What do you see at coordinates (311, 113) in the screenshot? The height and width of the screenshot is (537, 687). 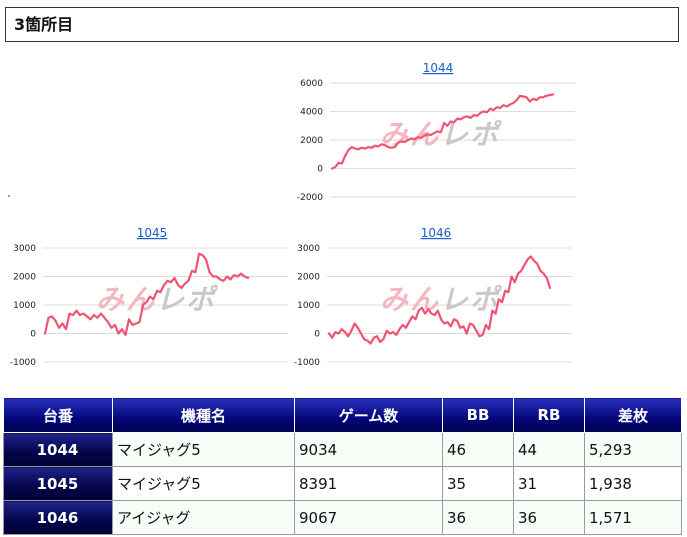 I see `y-tick-label: 4000` at bounding box center [311, 113].